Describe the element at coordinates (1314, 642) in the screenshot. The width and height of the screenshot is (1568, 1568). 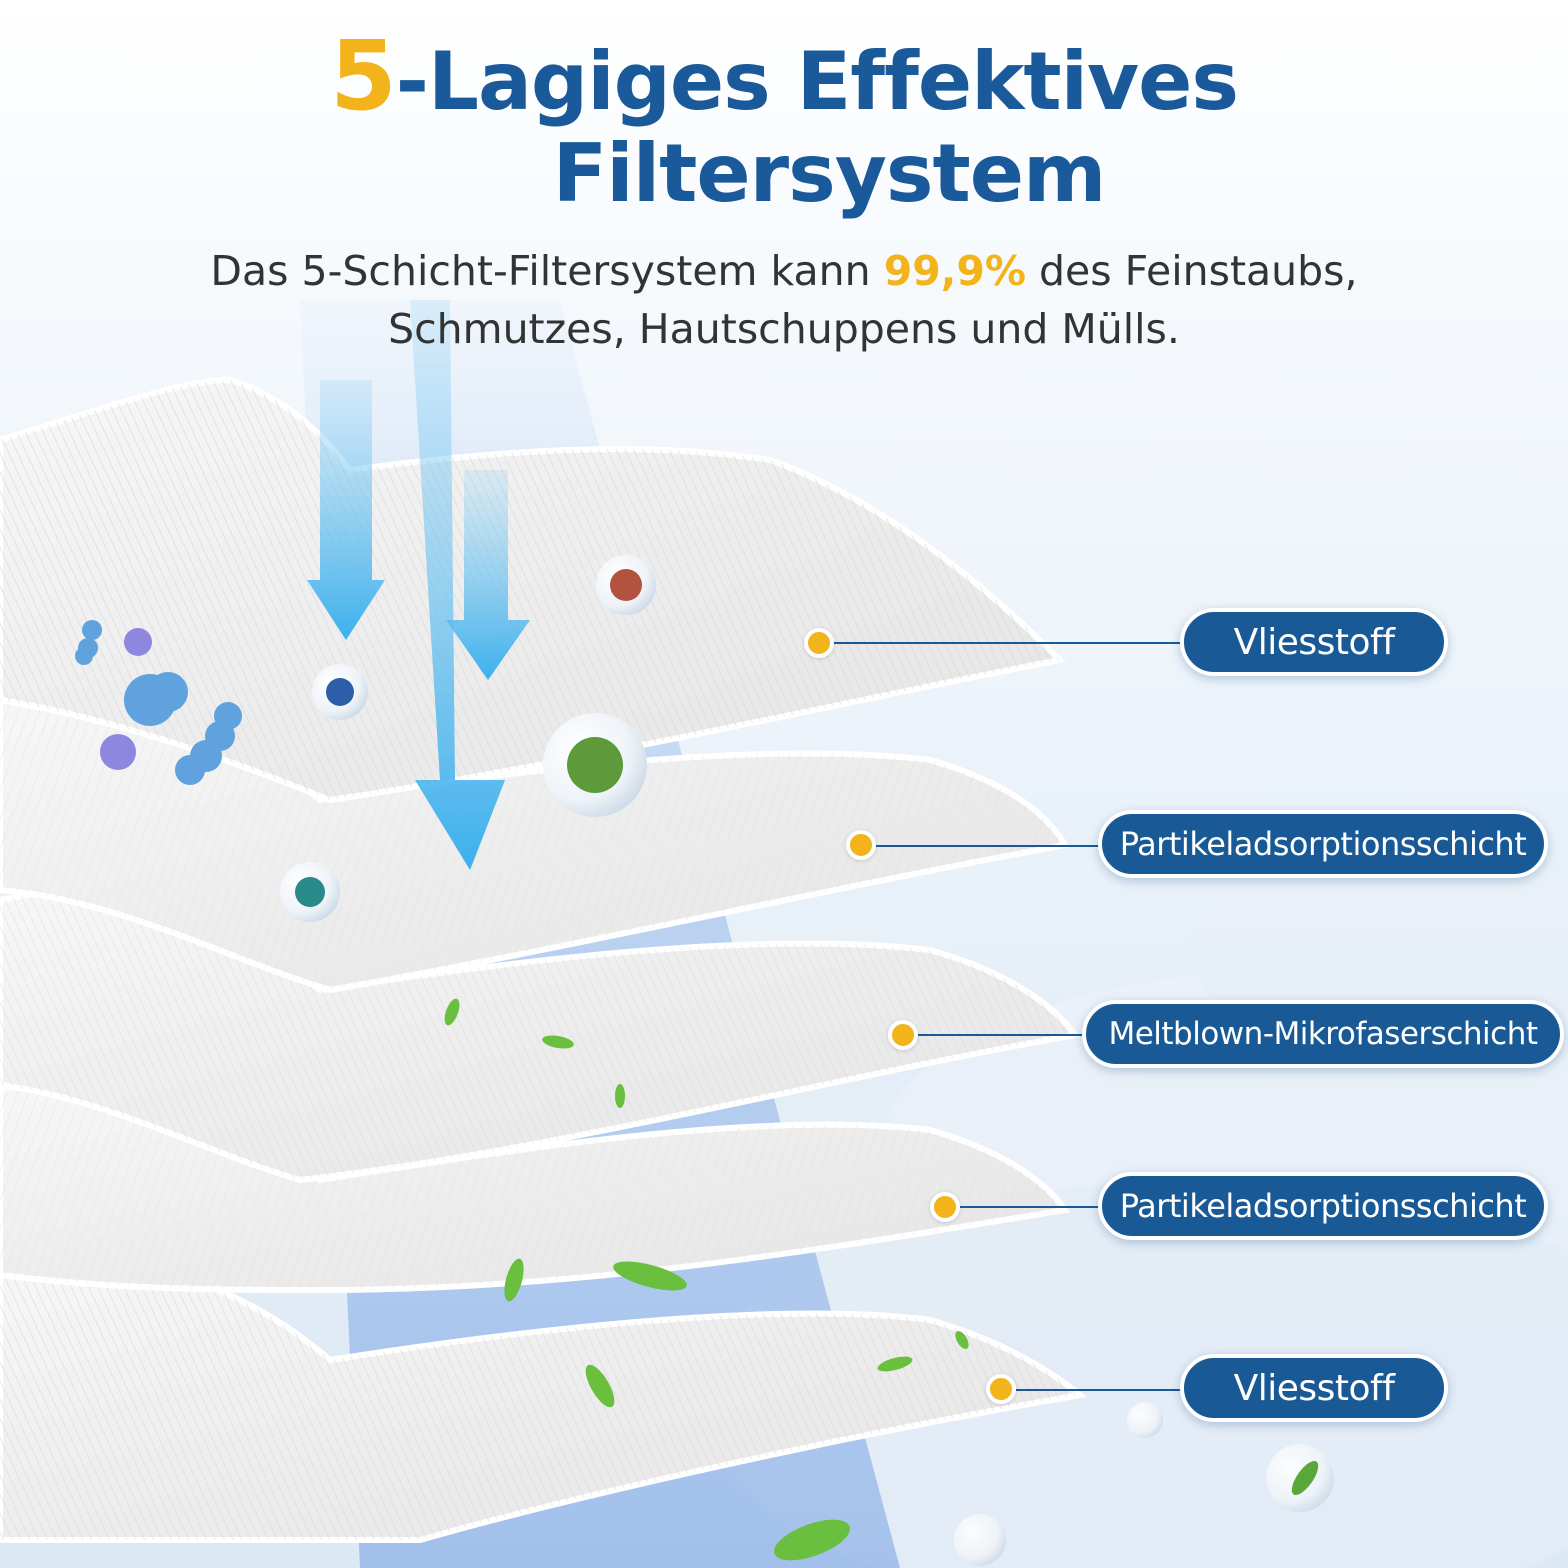
I see `layer-1-label: Vliesstoff` at that location.